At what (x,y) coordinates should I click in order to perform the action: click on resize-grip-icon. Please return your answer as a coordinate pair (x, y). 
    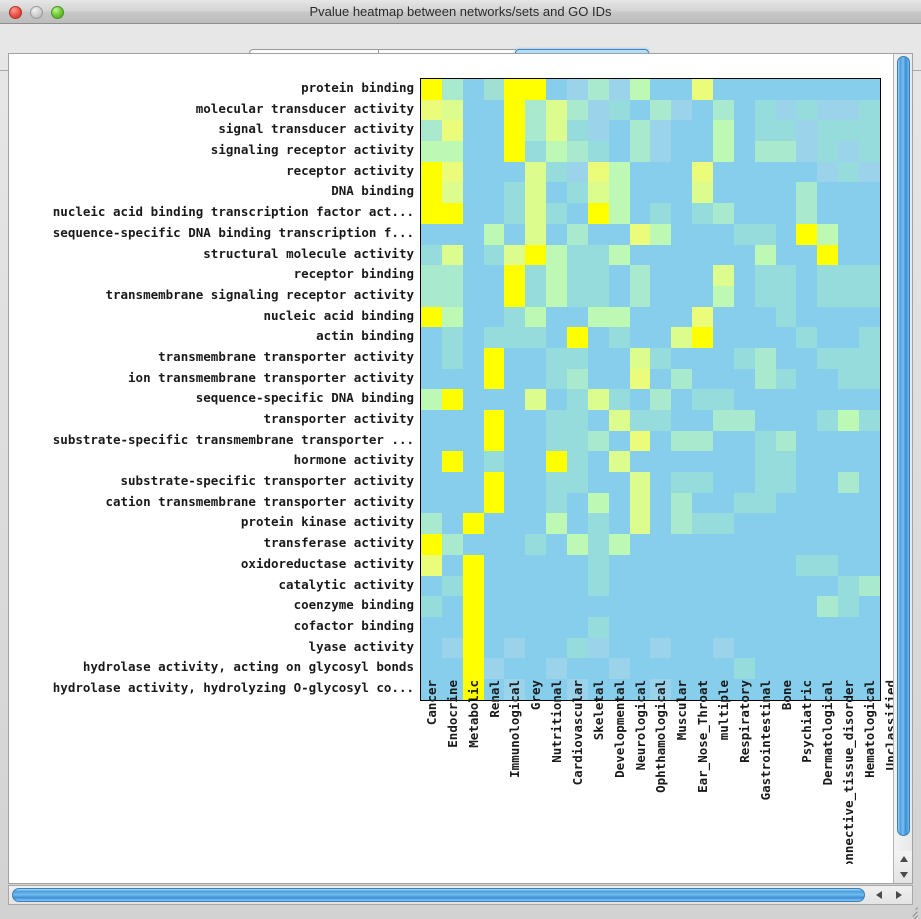
    Looking at the image, I should click on (912, 911).